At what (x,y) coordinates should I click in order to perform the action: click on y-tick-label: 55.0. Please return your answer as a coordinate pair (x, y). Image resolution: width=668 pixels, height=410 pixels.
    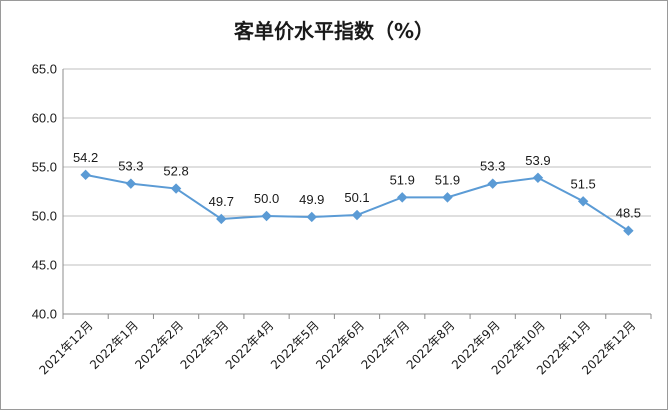
    Looking at the image, I should click on (44, 167).